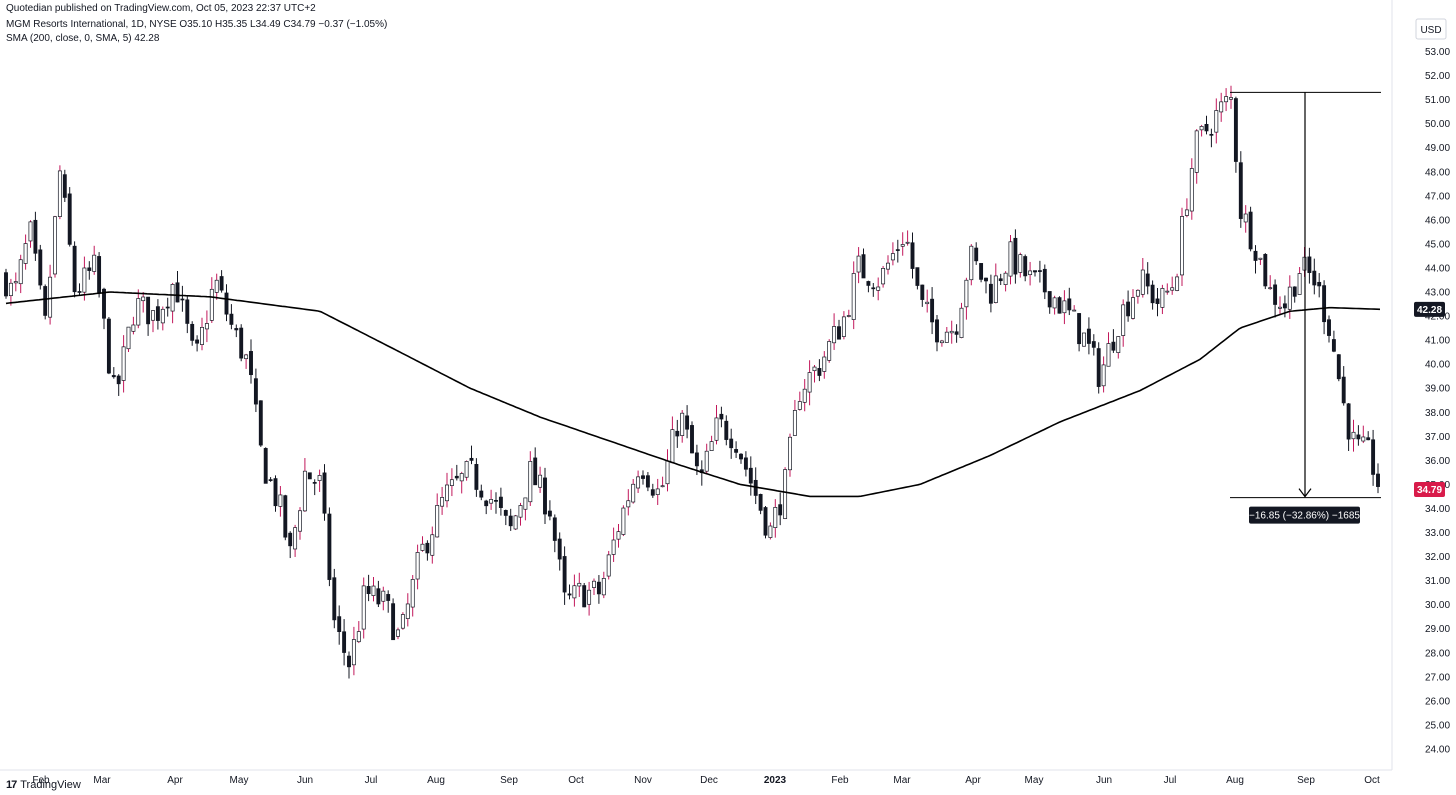  Describe the element at coordinates (1437, 629) in the screenshot. I see `y-tick-label: 29.00` at that location.